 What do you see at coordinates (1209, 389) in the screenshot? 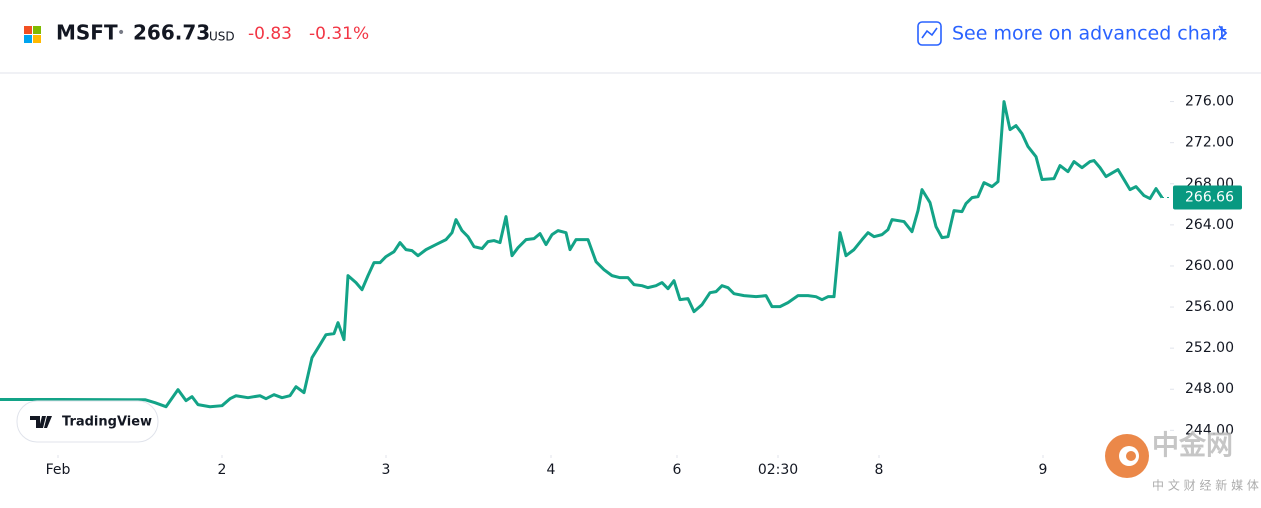
I see `y-tick-label: 248.00` at bounding box center [1209, 389].